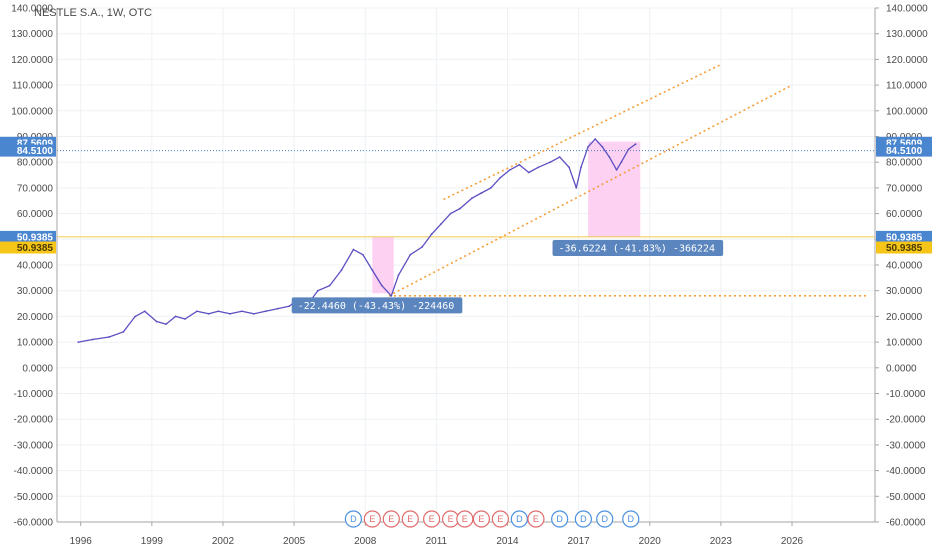 The height and width of the screenshot is (550, 932). What do you see at coordinates (377, 305) in the screenshot?
I see `measure-annotation-box` at bounding box center [377, 305].